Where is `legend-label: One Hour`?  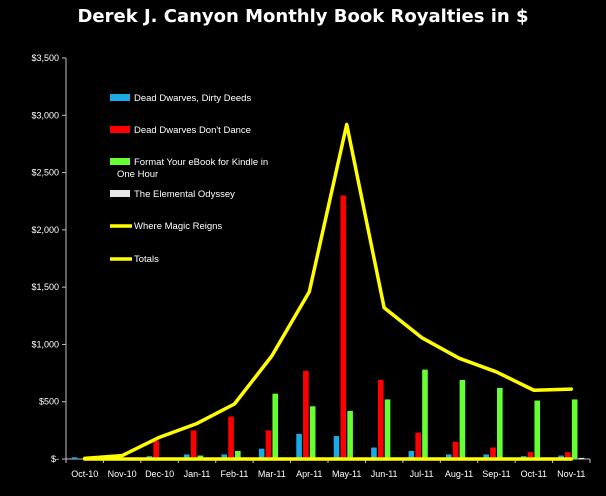 legend-label: One Hour is located at coordinates (137, 174).